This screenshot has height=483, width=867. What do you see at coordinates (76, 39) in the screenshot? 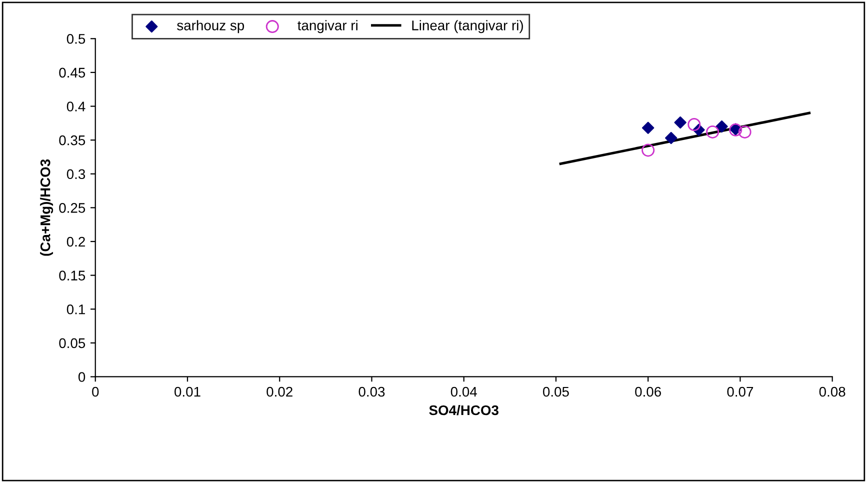
I see `y-tick-label: 0.5` at bounding box center [76, 39].